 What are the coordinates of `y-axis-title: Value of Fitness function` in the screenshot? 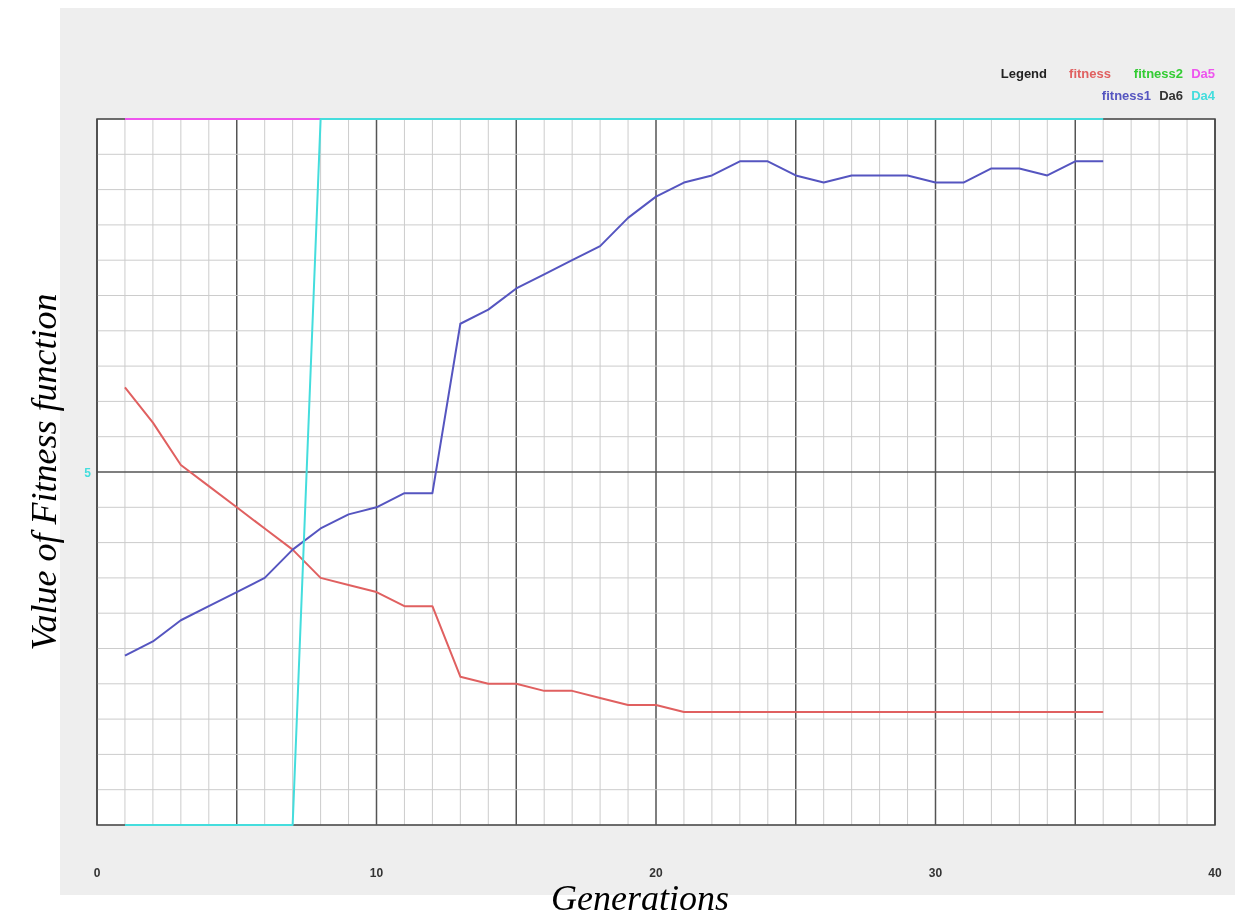 It's located at (44, 472).